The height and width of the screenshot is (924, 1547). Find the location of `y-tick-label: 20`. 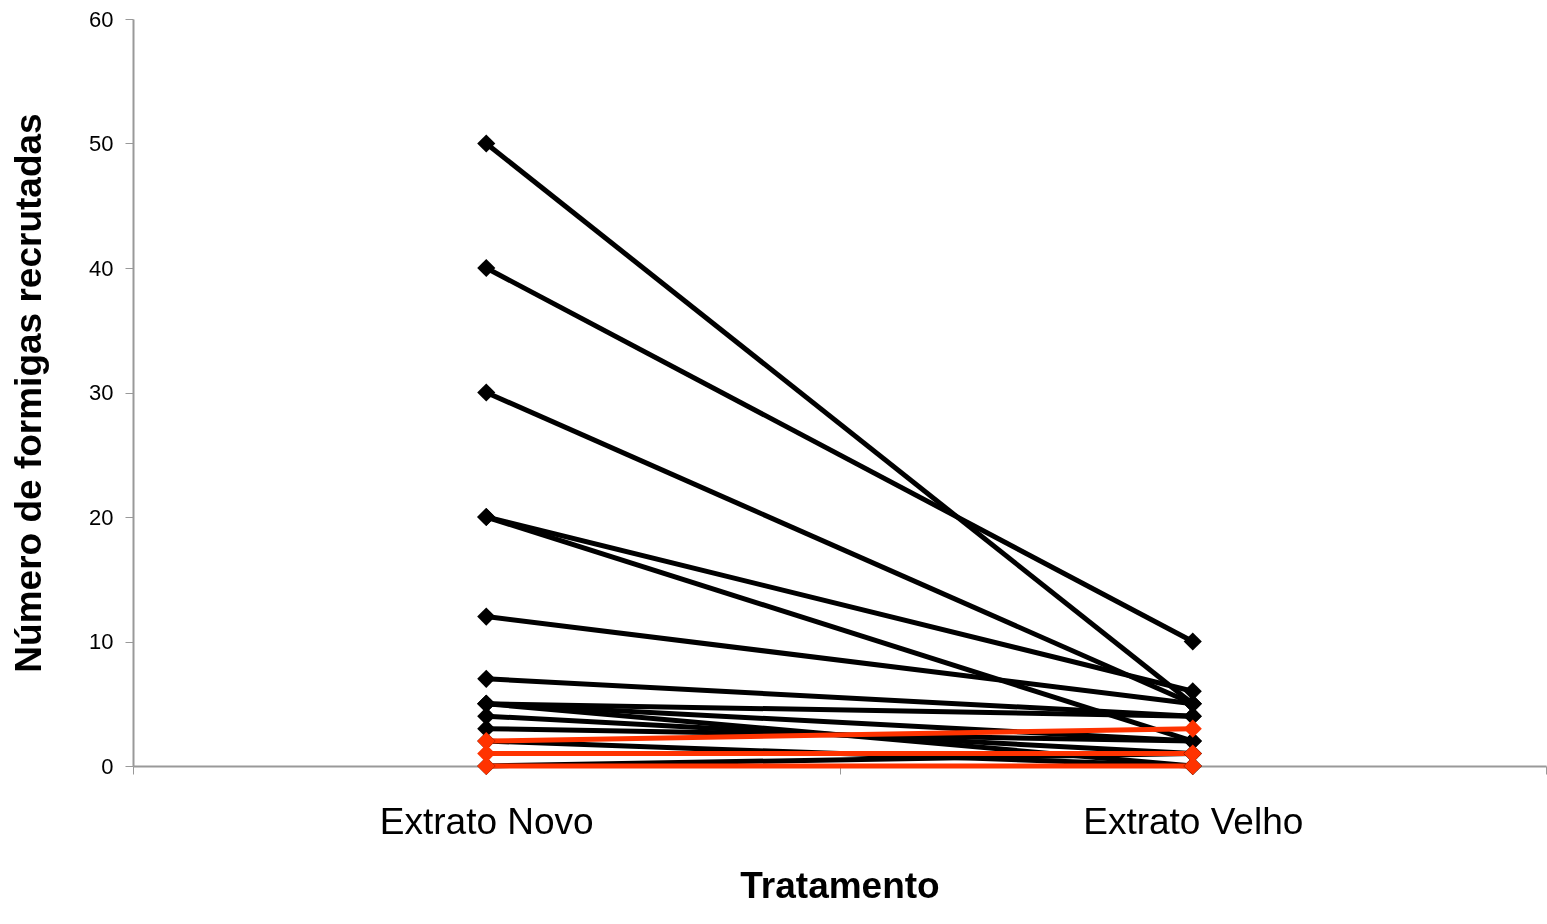

y-tick-label: 20 is located at coordinates (101, 517).